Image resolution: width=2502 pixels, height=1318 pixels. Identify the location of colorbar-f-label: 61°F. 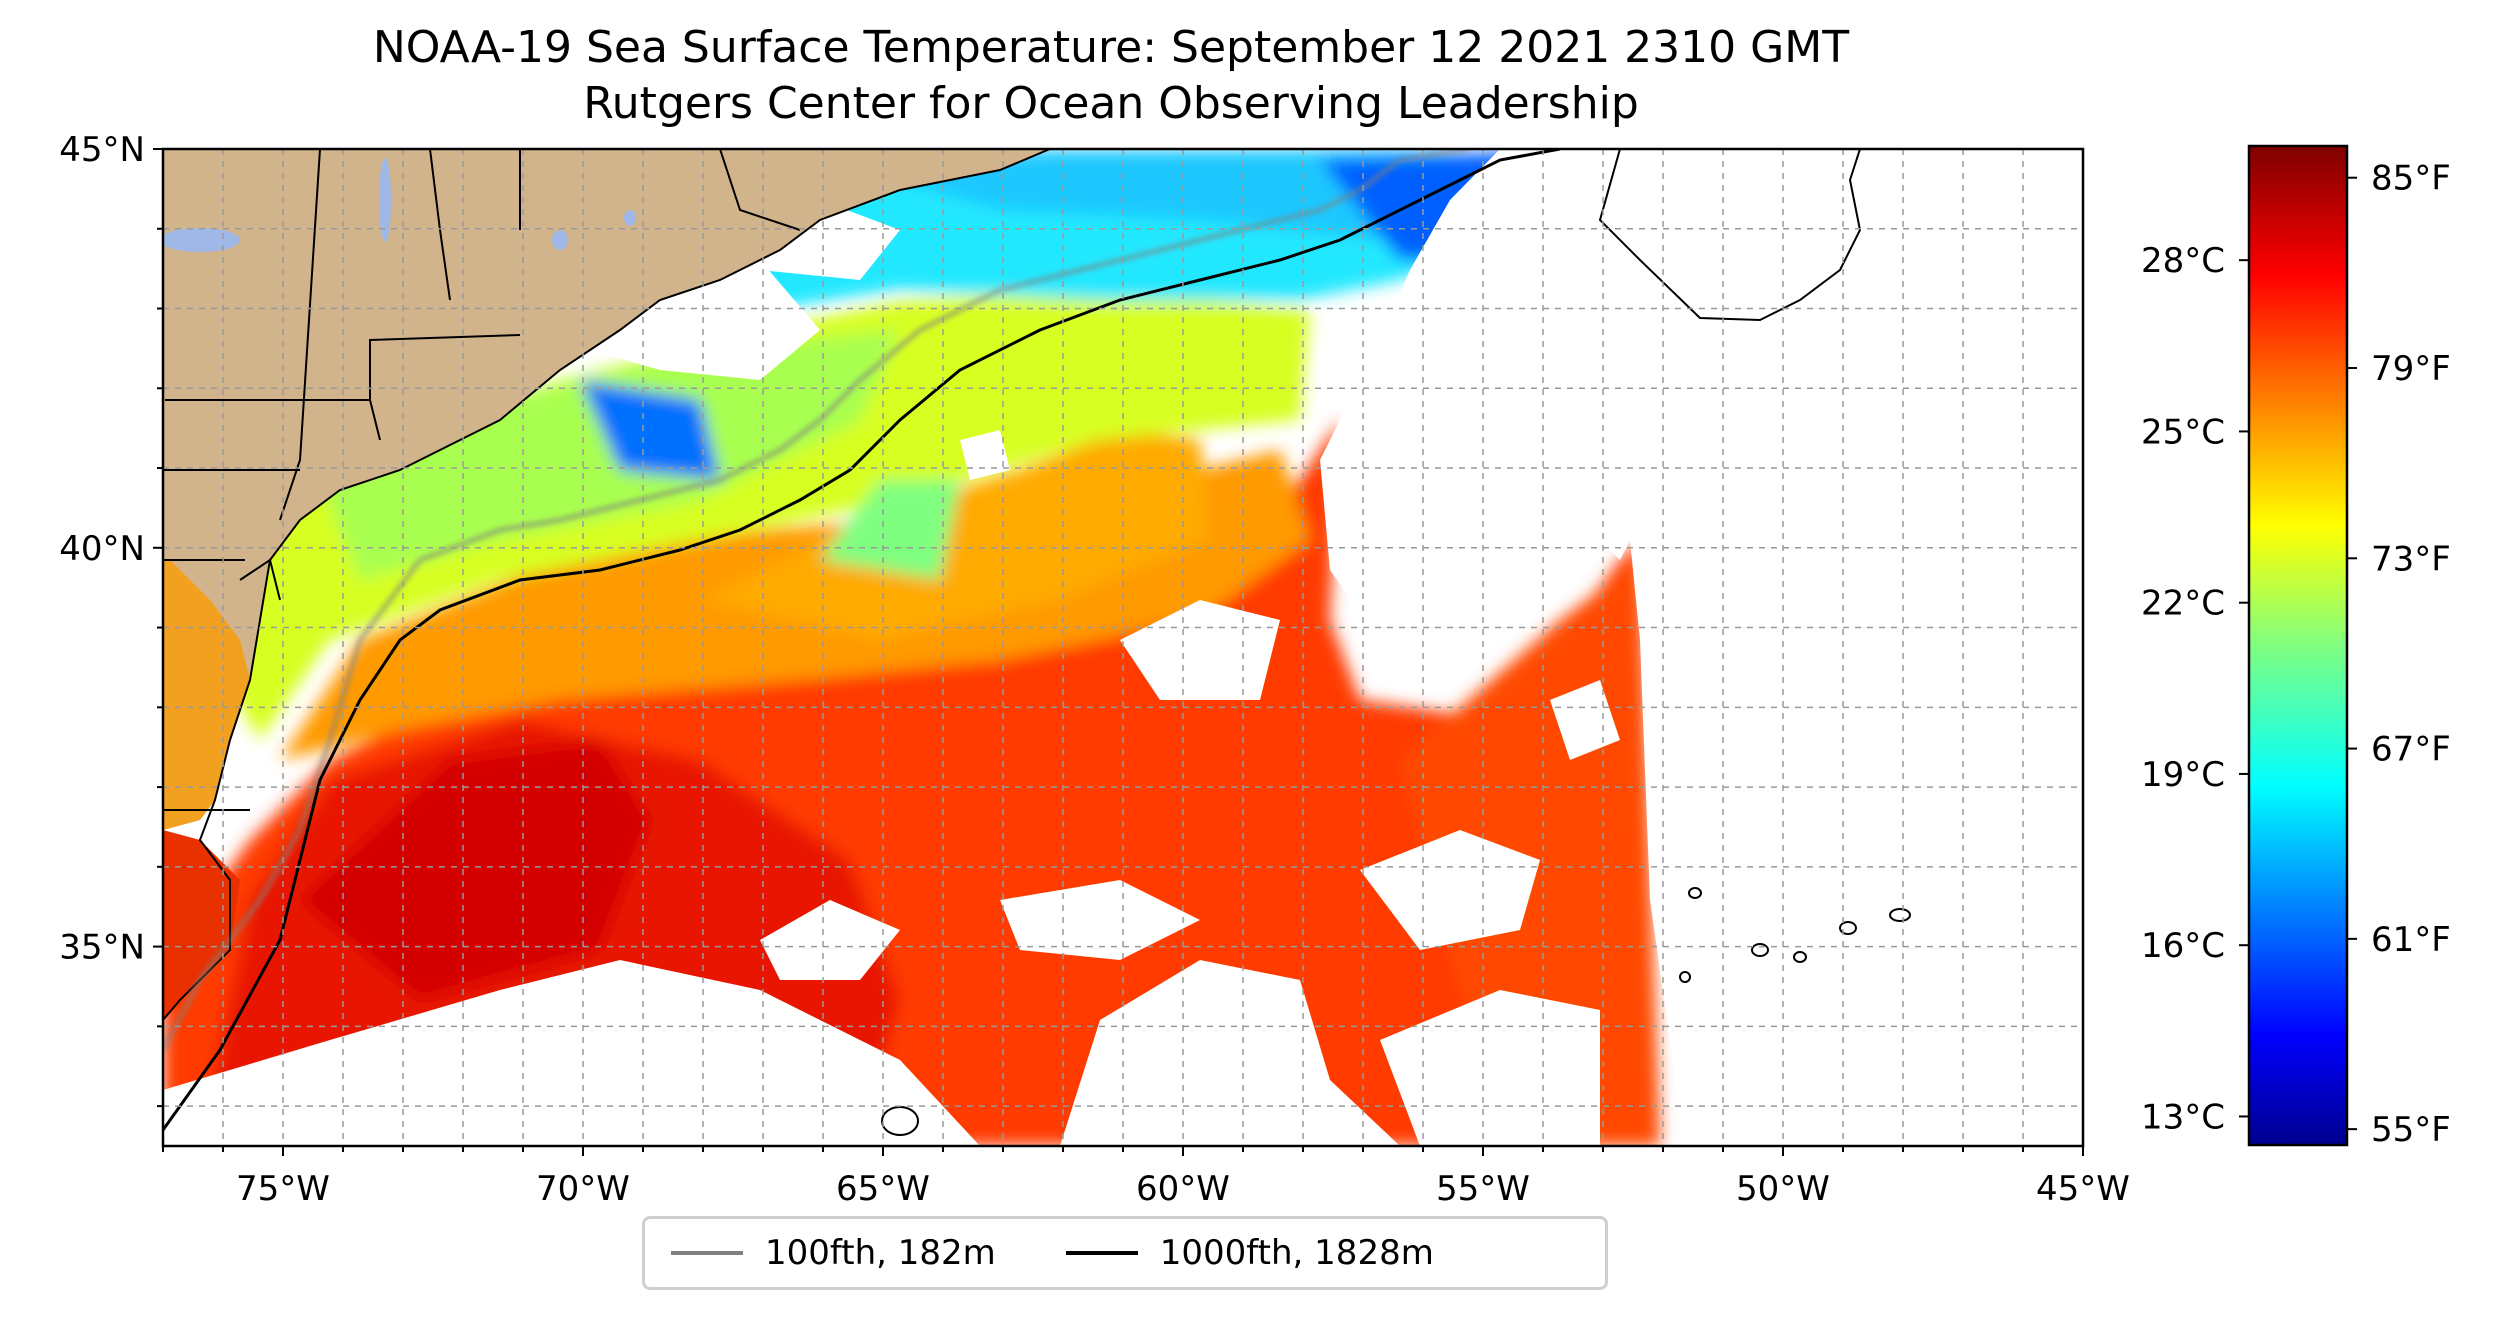
(2411, 940).